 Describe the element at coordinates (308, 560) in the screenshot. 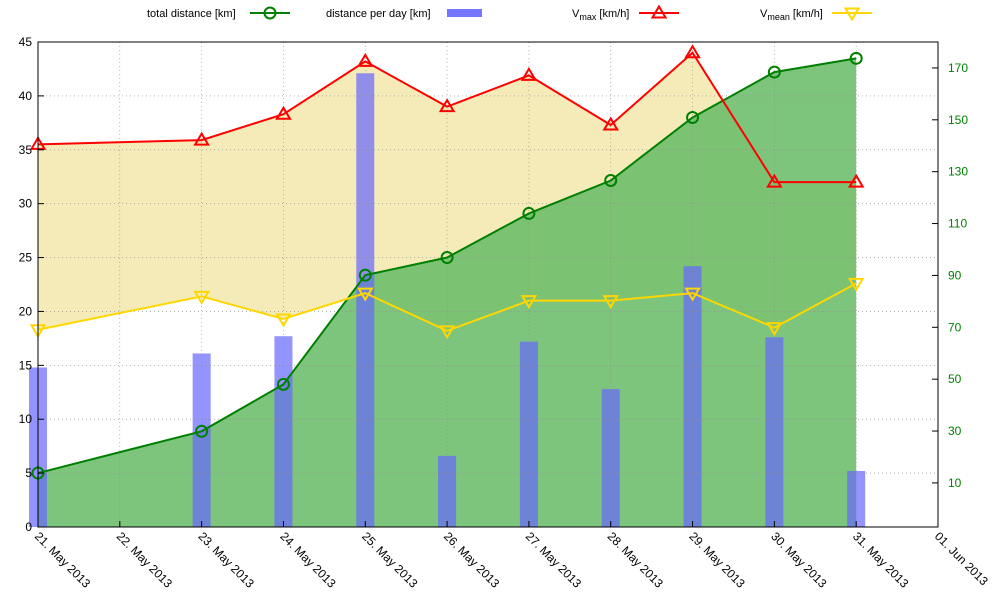

I see `x-tick-label-3: 24. May 2013` at that location.